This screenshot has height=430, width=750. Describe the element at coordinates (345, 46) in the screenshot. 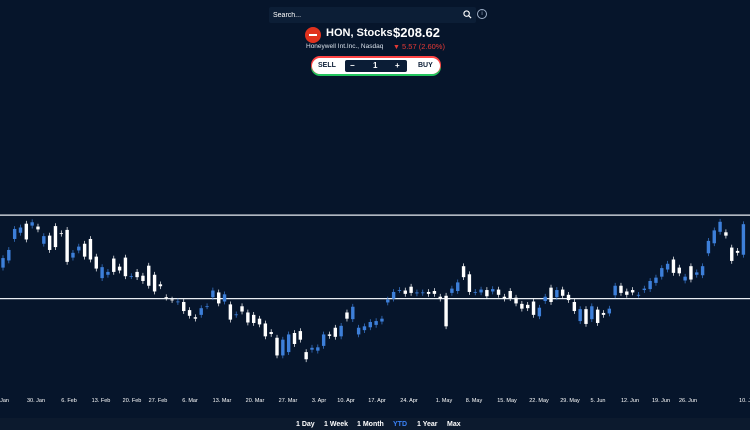

I see `company-name: Honeywell Int.Inc., Nasdaq` at that location.